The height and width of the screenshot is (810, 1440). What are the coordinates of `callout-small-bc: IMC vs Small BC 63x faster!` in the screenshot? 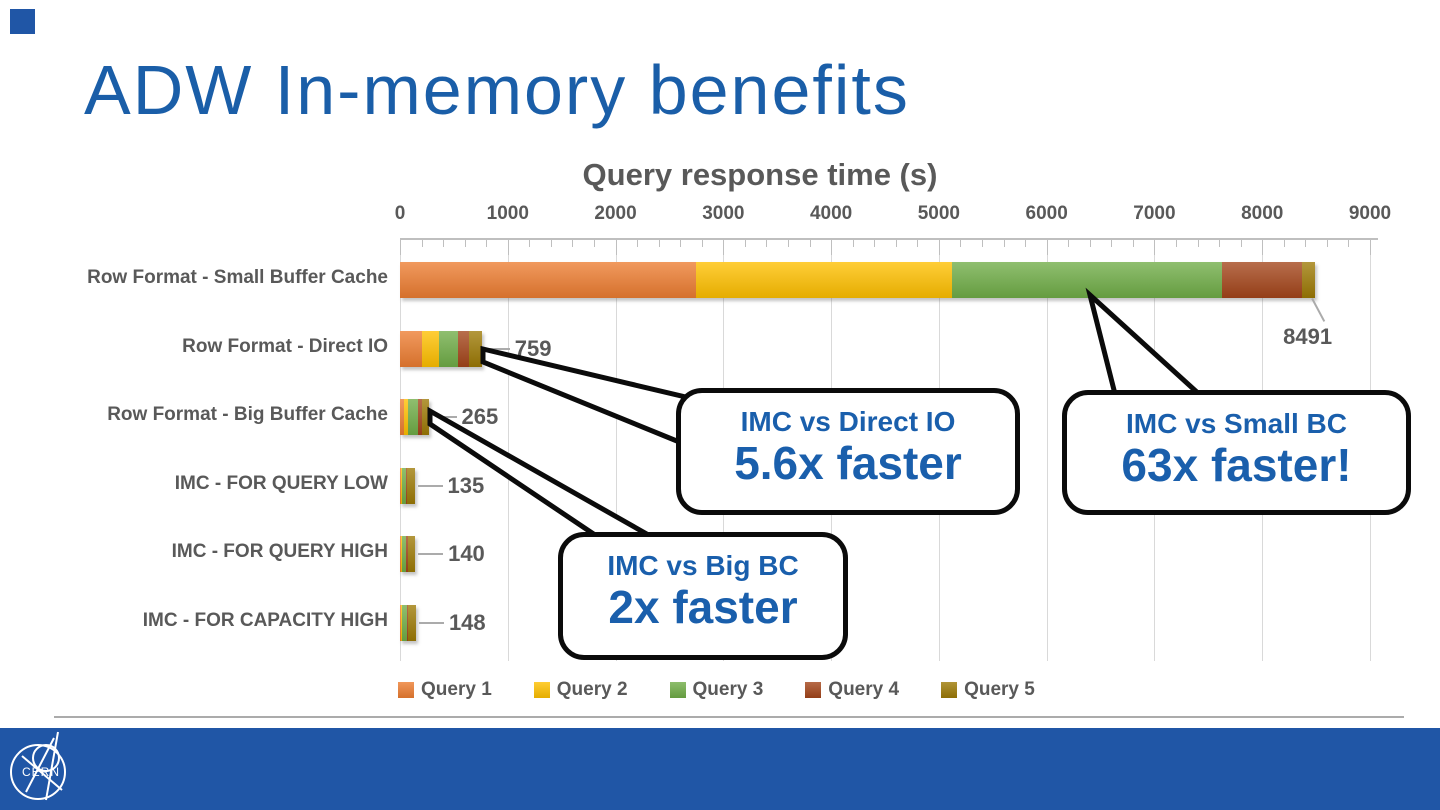 It's located at (1236, 452).